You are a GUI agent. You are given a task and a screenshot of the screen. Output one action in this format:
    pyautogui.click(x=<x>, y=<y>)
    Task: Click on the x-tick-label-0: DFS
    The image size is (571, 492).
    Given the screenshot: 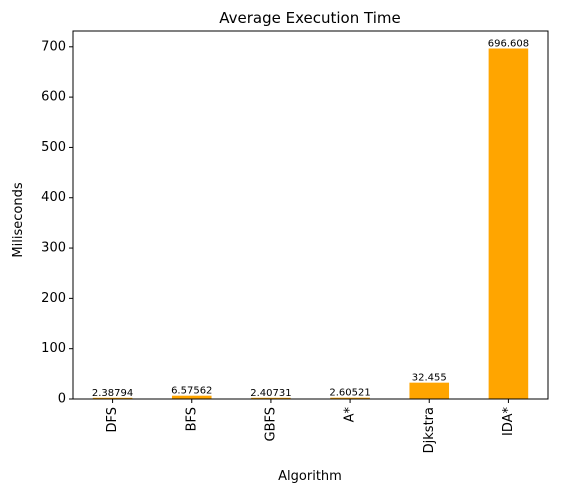 What is the action you would take?
    pyautogui.click(x=112, y=420)
    